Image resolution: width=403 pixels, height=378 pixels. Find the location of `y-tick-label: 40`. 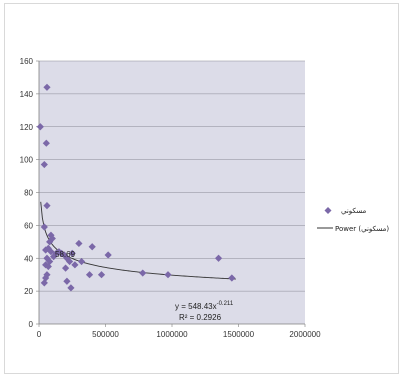

y-tick-label: 40 is located at coordinates (28, 258).